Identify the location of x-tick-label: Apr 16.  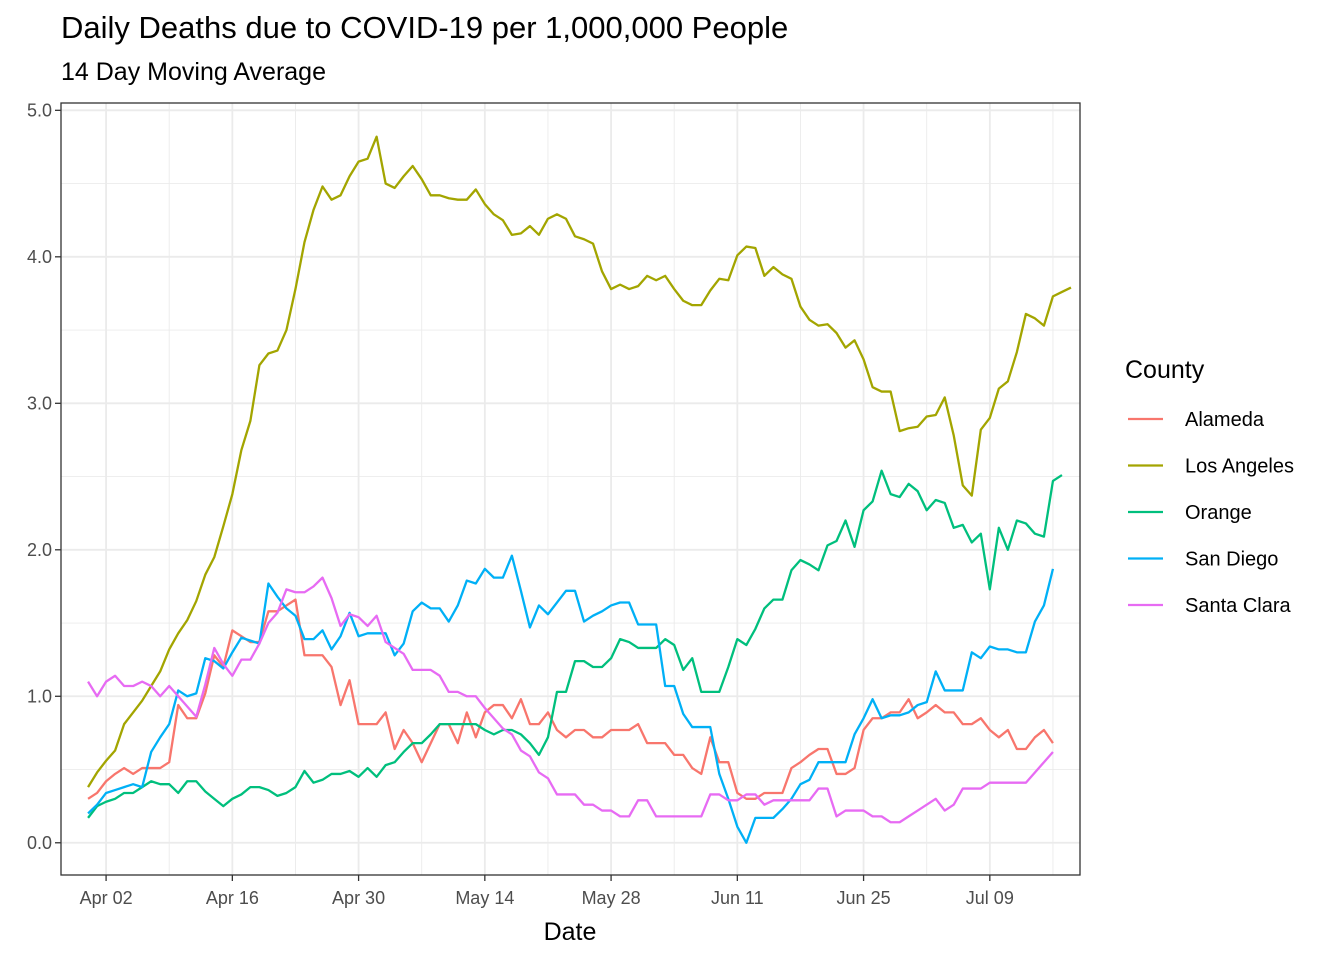
(232, 898).